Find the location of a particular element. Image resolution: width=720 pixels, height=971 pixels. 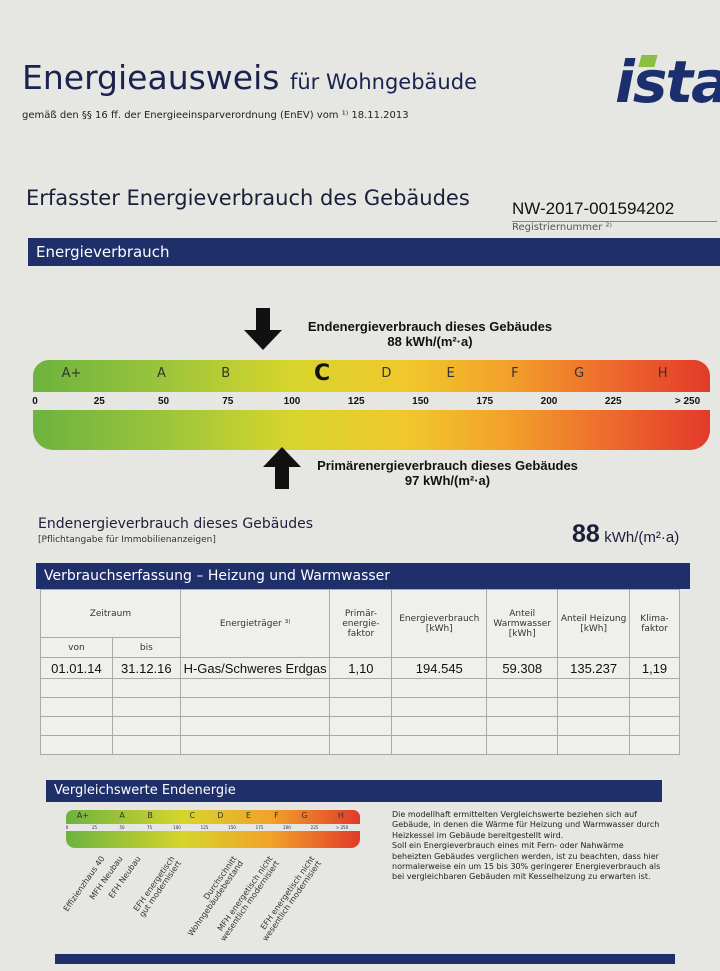

comparison-class-label: H is located at coordinates (340, 815).